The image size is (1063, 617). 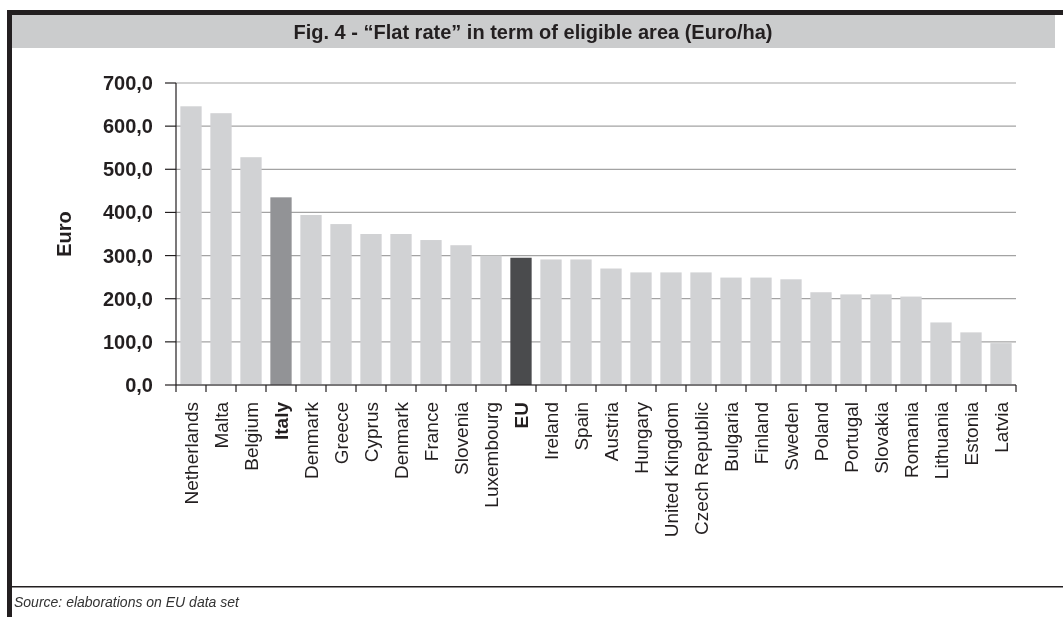 What do you see at coordinates (941, 440) in the screenshot?
I see `x-tick-label: Lithuania` at bounding box center [941, 440].